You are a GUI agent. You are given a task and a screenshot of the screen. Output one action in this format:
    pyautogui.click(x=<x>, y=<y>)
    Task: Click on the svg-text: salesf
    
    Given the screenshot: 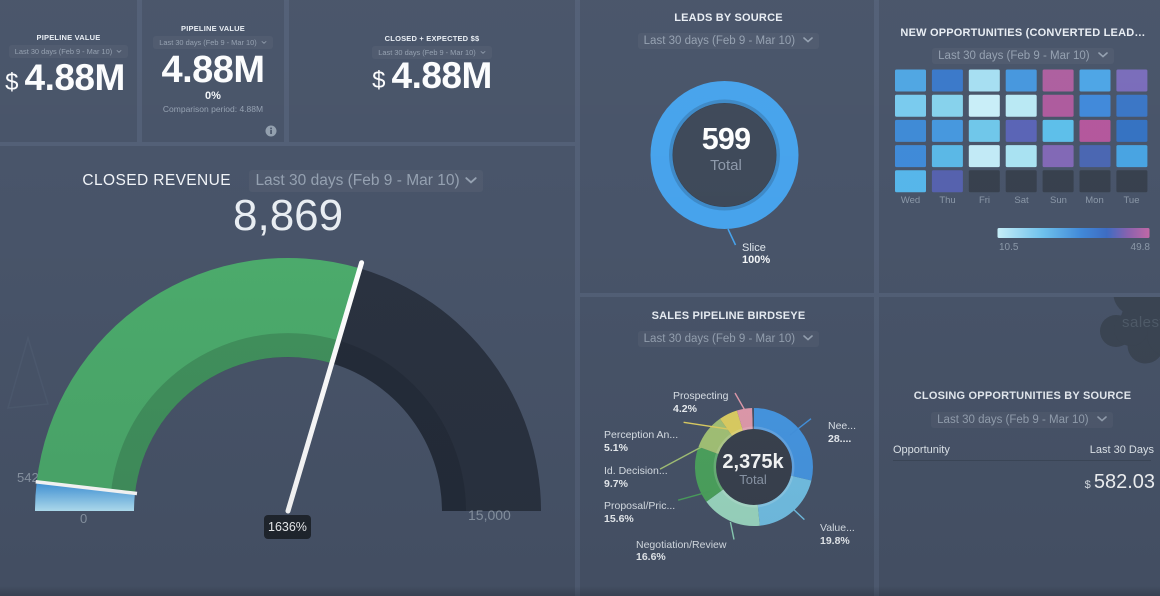 What is the action you would take?
    pyautogui.click(x=1141, y=322)
    